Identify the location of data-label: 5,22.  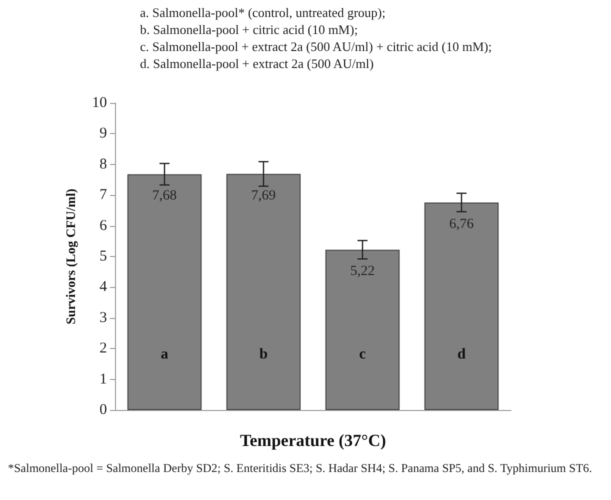
(362, 272).